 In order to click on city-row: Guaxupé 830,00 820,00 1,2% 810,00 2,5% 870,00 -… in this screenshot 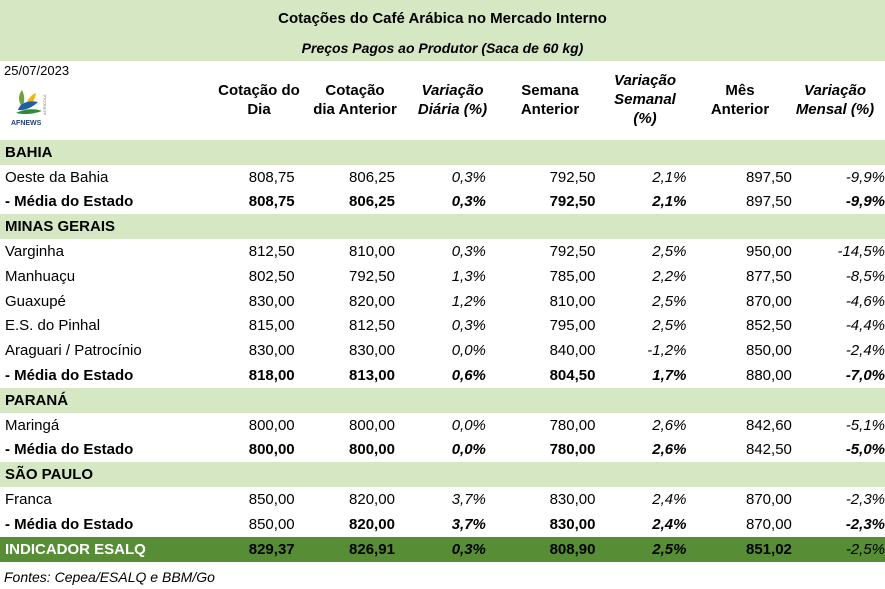, I will do `click(442, 301)`.